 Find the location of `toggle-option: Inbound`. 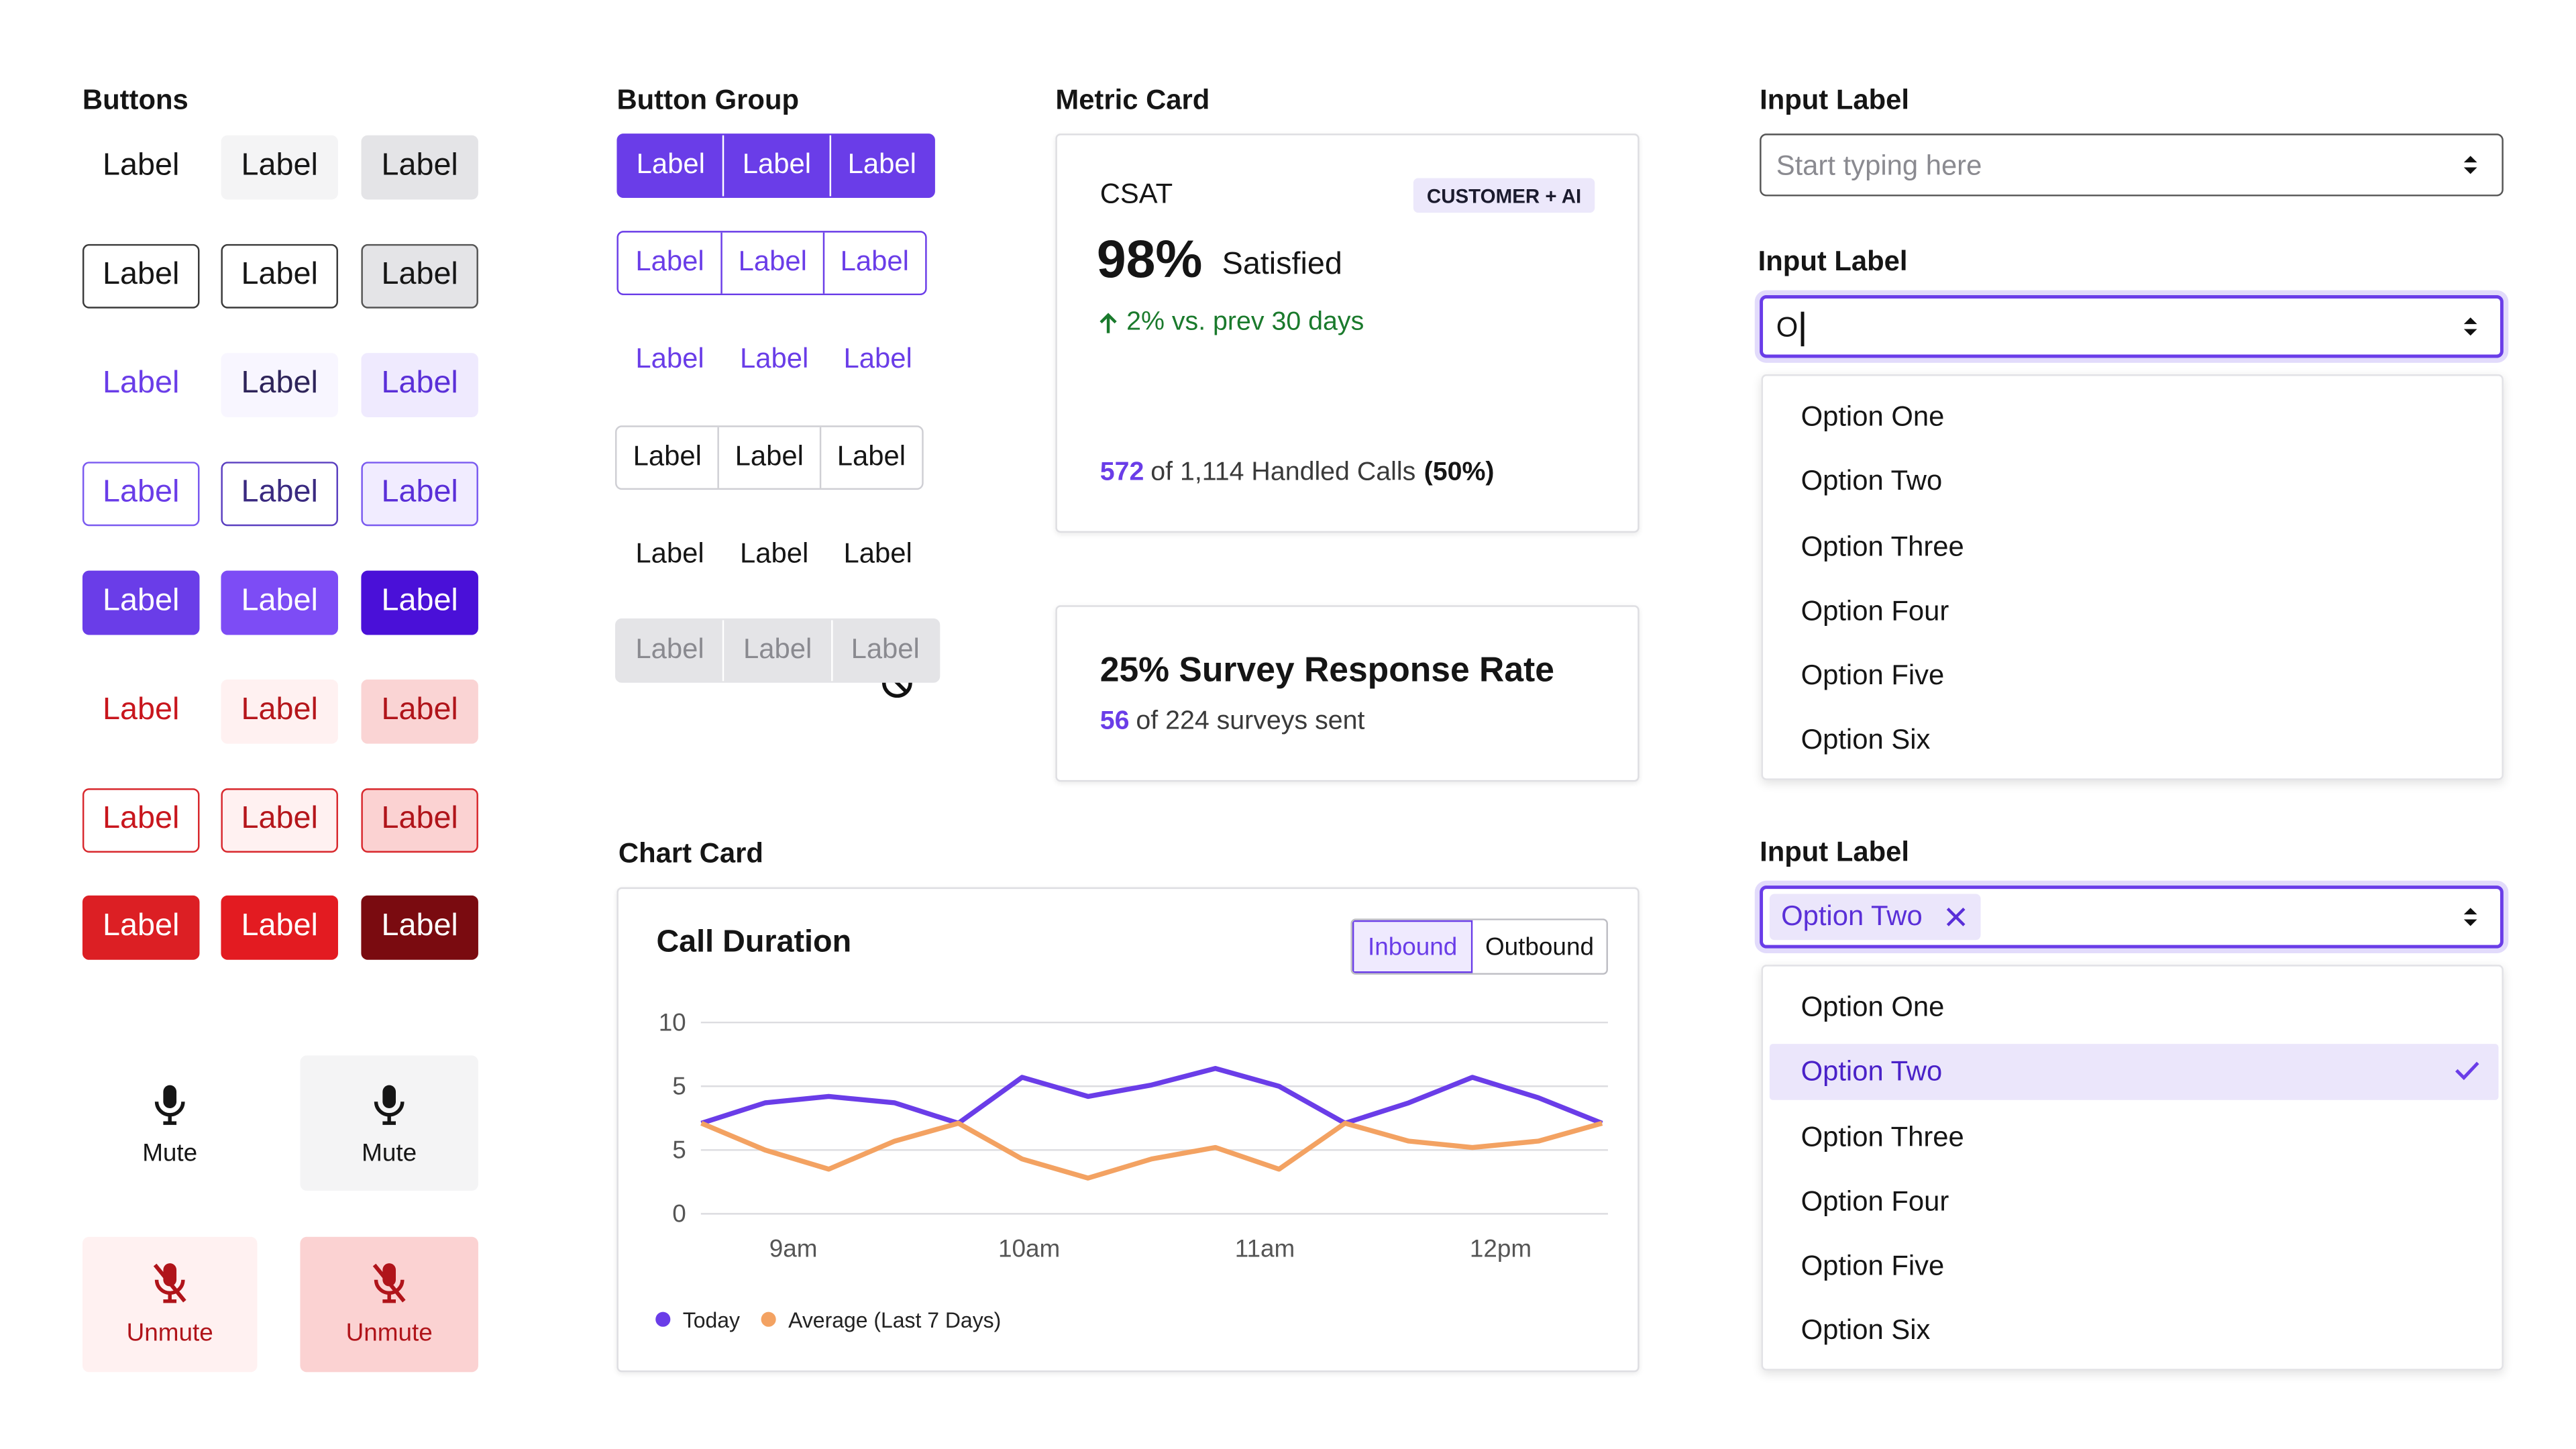

toggle-option: Inbound is located at coordinates (1412, 946).